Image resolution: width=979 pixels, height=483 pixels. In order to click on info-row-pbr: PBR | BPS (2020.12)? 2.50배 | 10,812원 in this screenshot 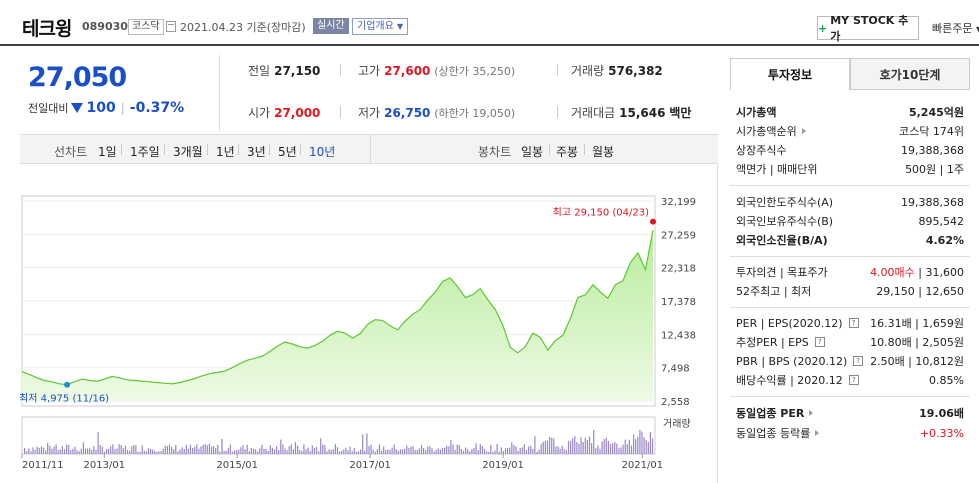, I will do `click(850, 361)`.